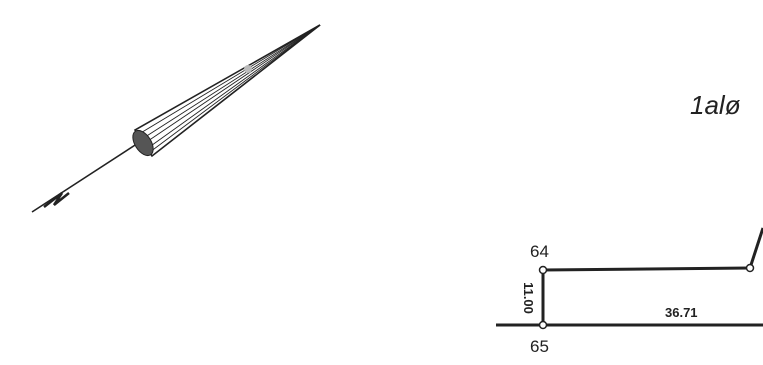  What do you see at coordinates (646, 269) in the screenshot?
I see `boundary-north` at bounding box center [646, 269].